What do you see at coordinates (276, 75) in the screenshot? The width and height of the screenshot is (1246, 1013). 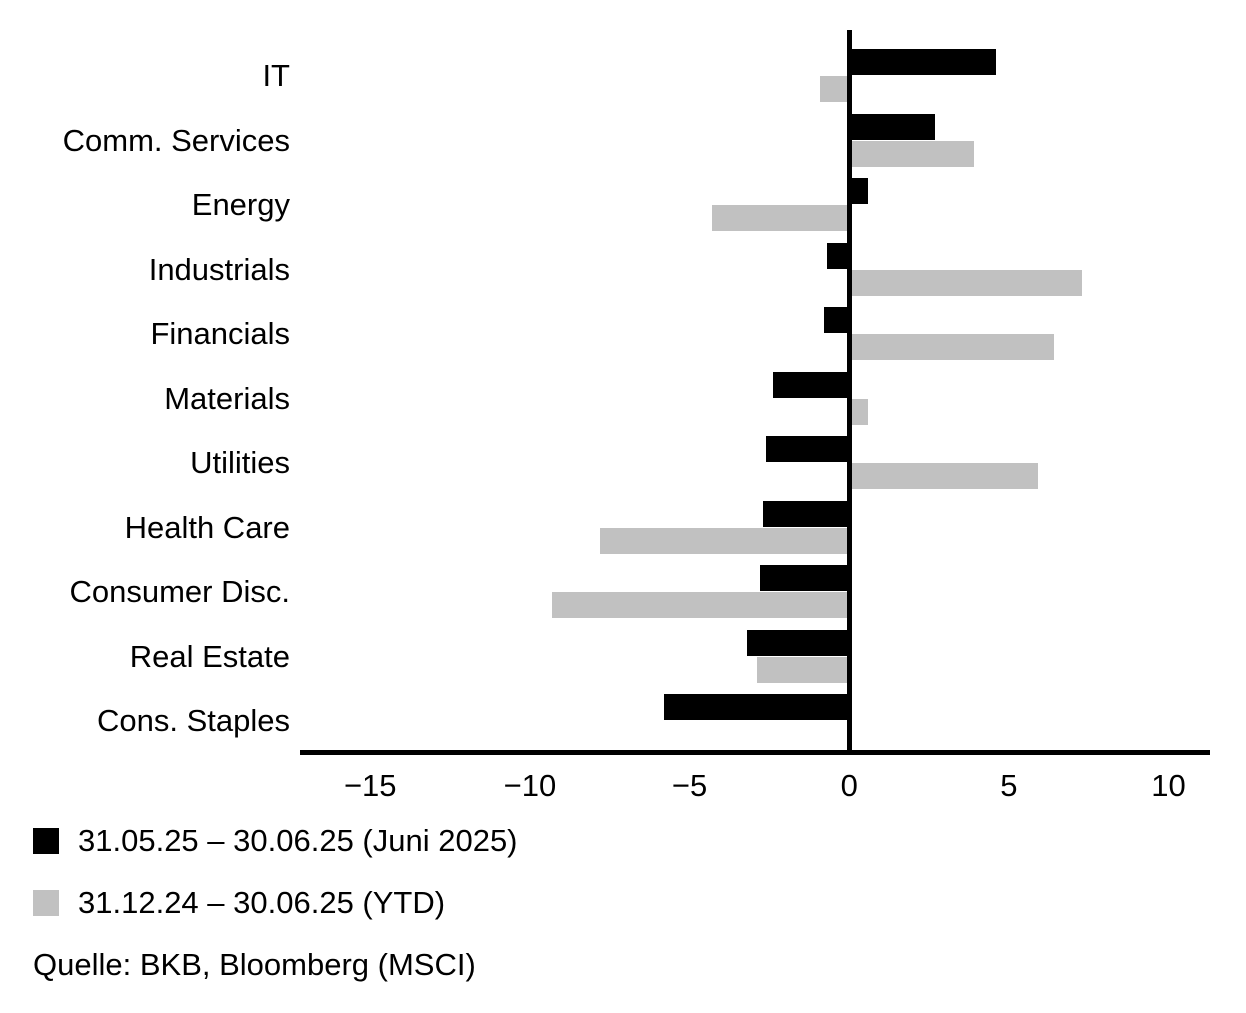 I see `category-label-it: IT` at bounding box center [276, 75].